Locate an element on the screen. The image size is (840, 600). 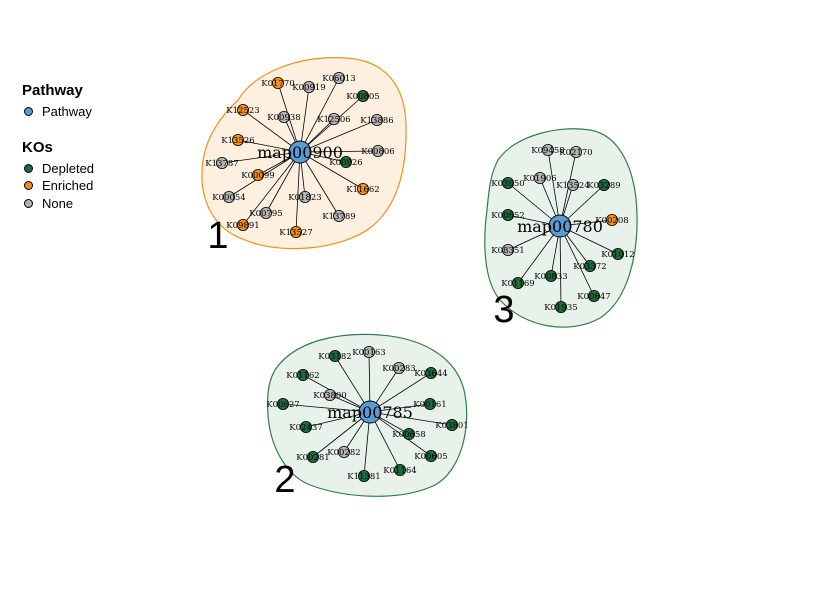
ko-label: K02170 is located at coordinates (575, 153).